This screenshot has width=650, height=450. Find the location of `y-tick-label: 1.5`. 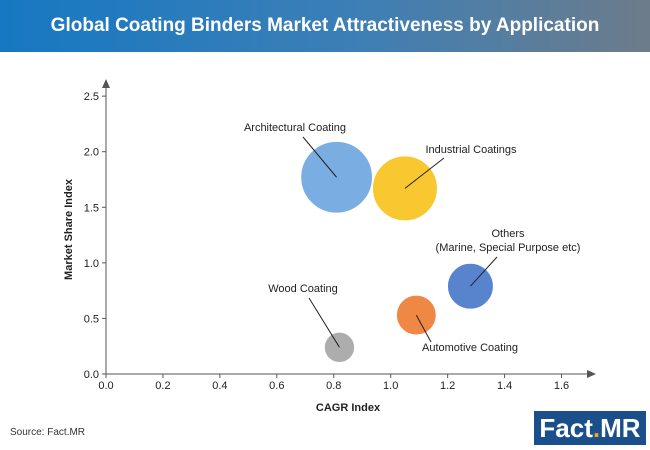

y-tick-label: 1.5 is located at coordinates (91, 208).